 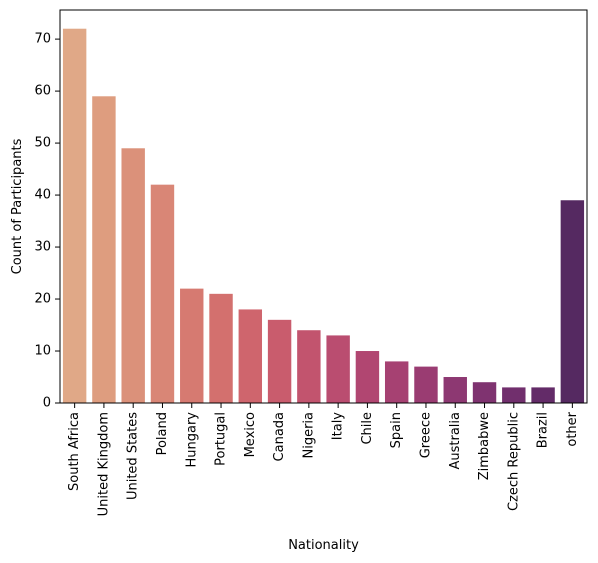 I want to click on bar-mexico, so click(x=250, y=356).